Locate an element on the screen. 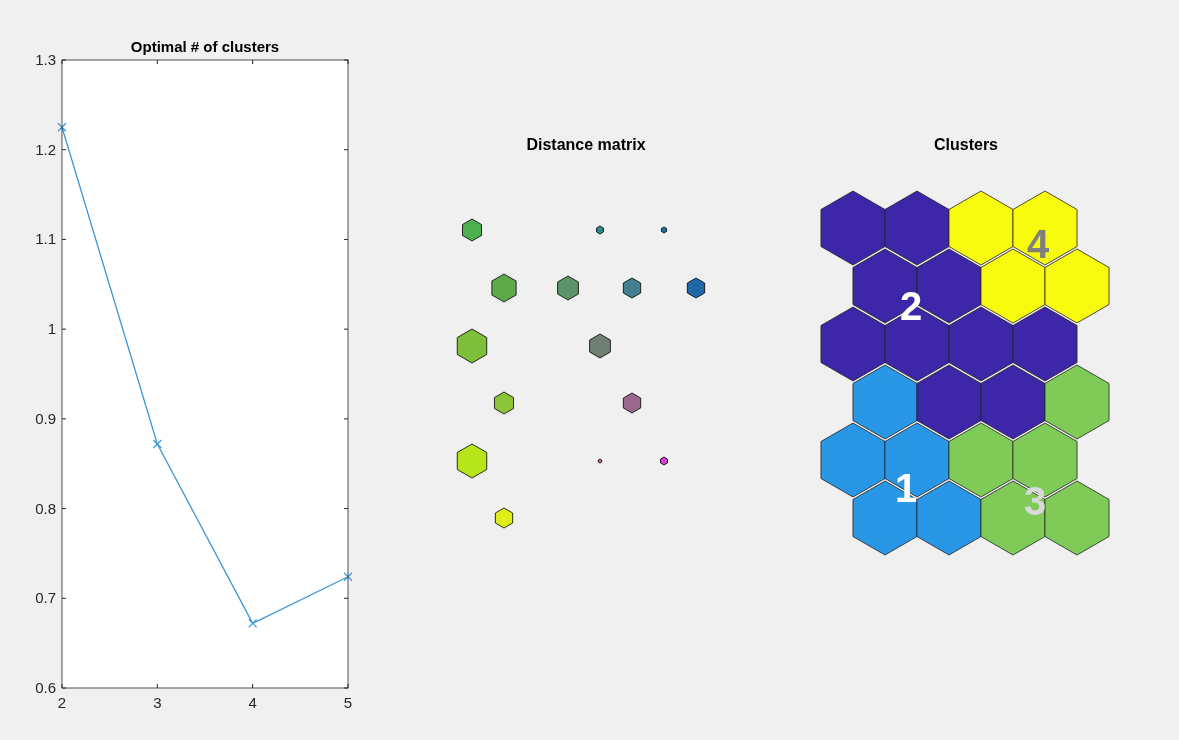 This screenshot has width=1179, height=740. chart-title: Optimal # of clusters is located at coordinates (205, 46).